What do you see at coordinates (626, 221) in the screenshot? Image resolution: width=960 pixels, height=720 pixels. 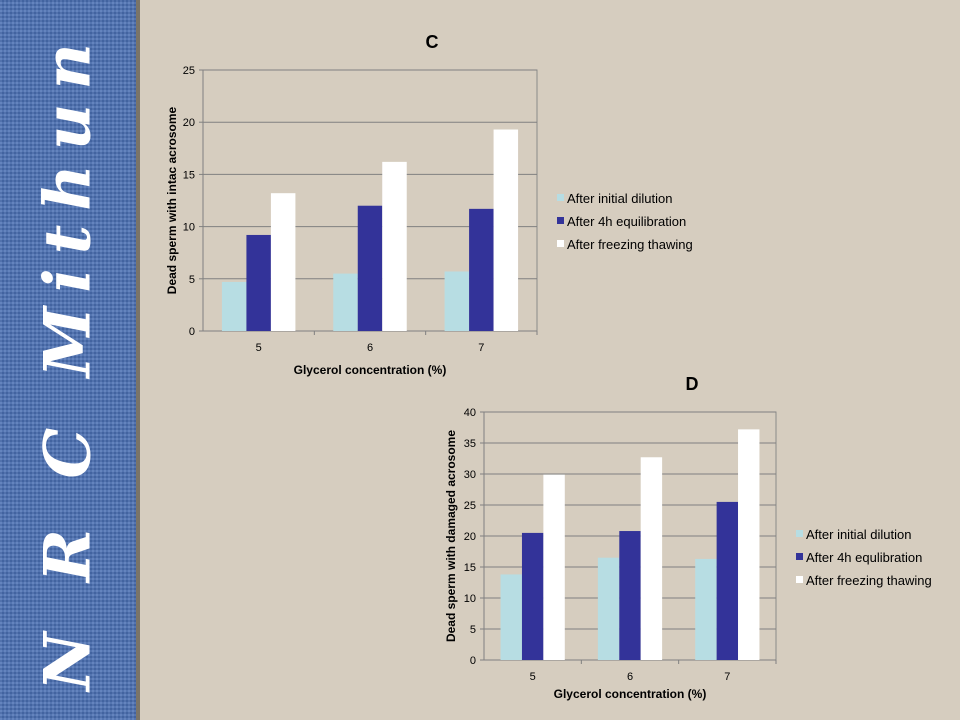 I see `chart-c-legend-label: After 4h equilibration` at bounding box center [626, 221].